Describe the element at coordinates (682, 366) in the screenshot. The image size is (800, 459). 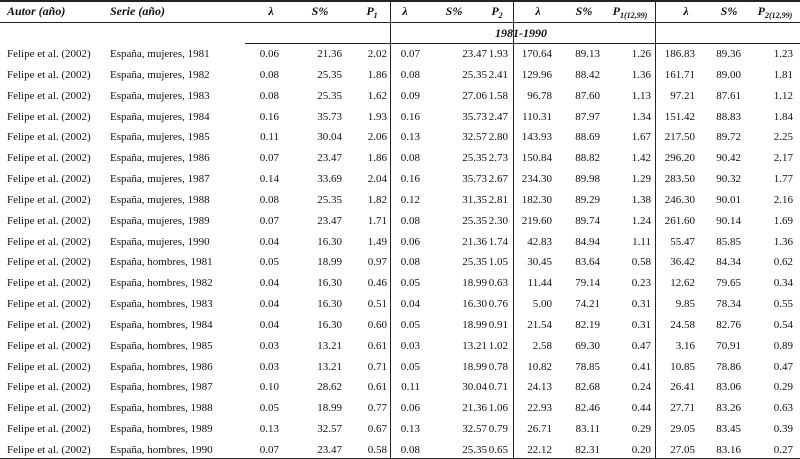
I see `table-cell: 10.85` at that location.